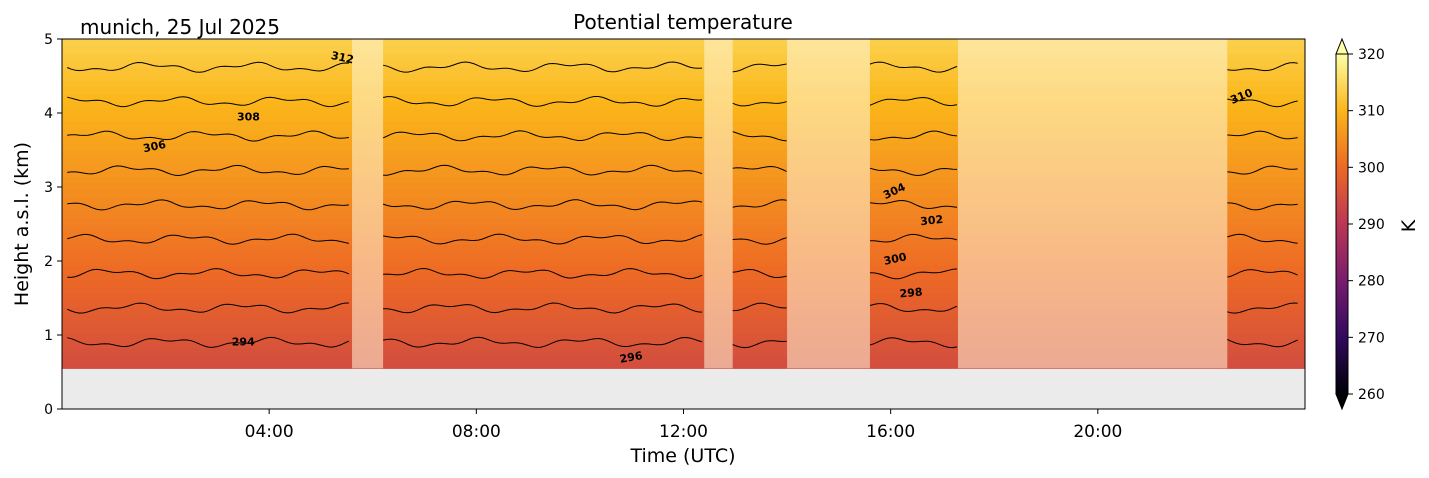 The image size is (1429, 478). I want to click on colorbar-extend-min, so click(1342, 402).